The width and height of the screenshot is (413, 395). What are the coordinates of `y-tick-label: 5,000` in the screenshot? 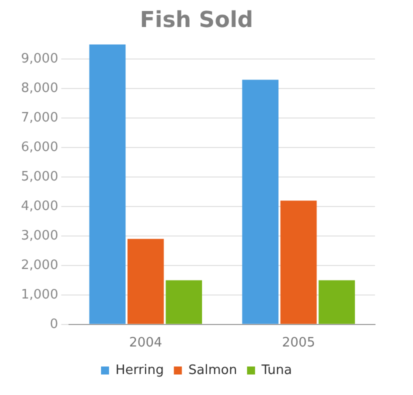 It's located at (39, 176).